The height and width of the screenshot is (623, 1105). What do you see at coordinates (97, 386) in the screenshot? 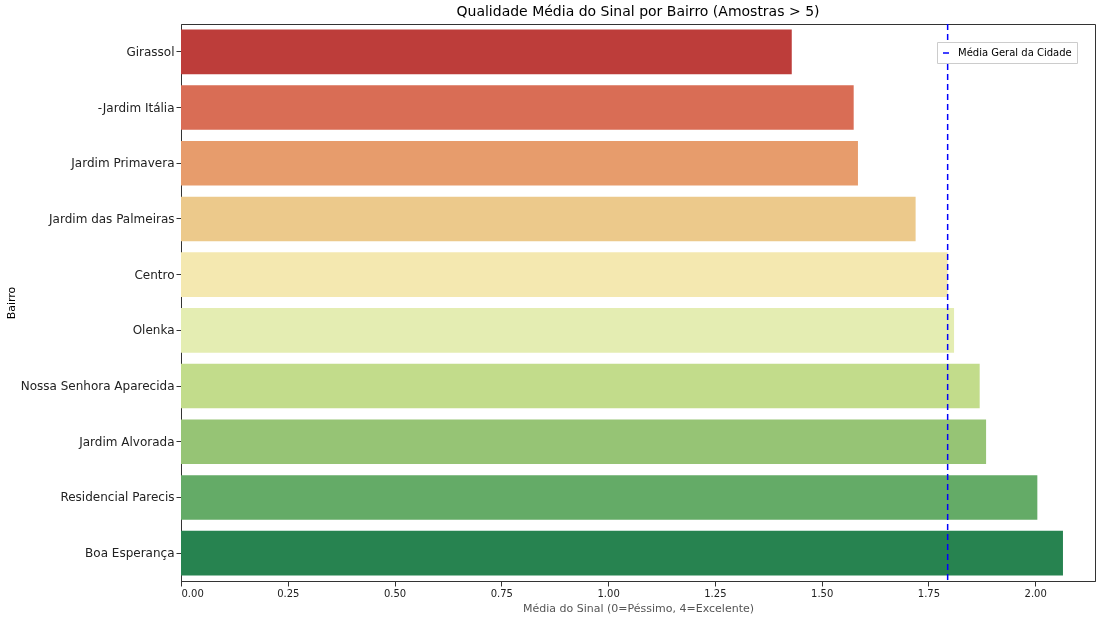
I see `y-tick-label: Nossa Senhora Aparecida` at bounding box center [97, 386].